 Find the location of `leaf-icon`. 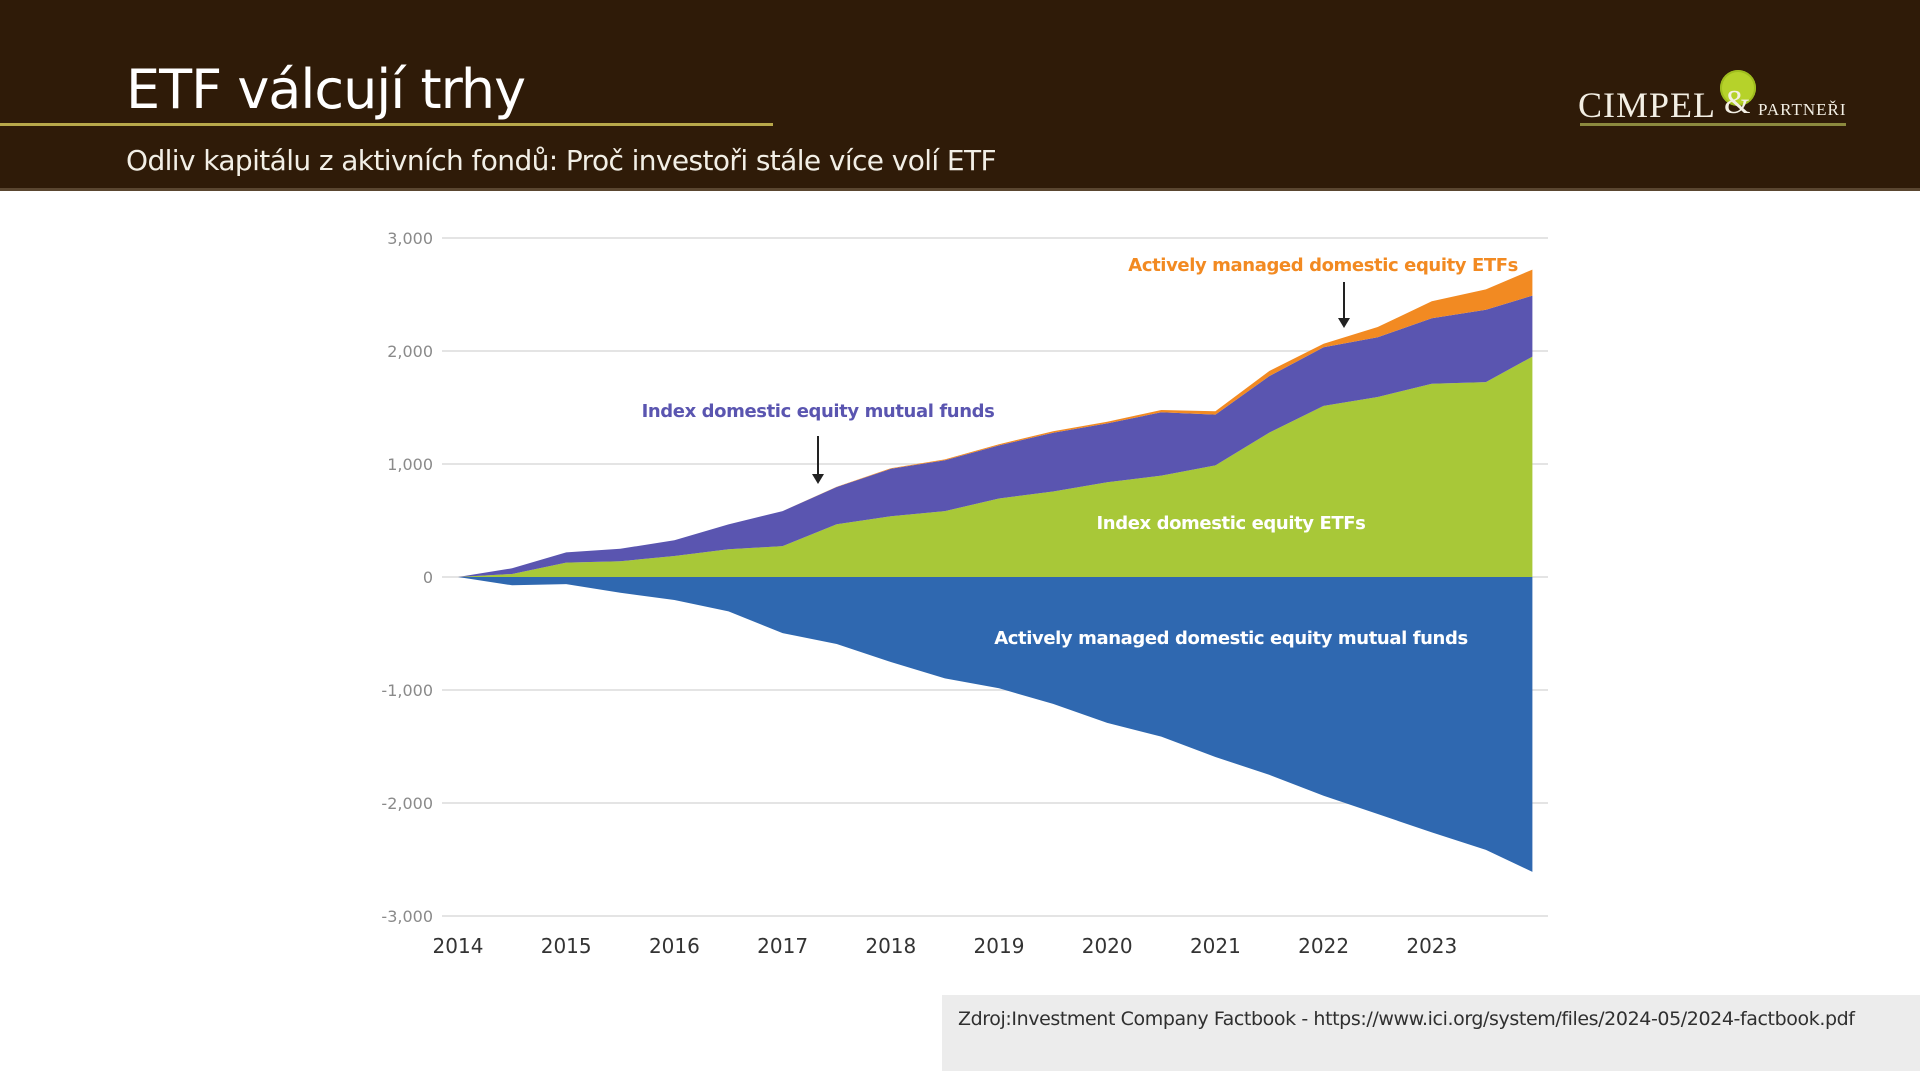

leaf-icon is located at coordinates (1738, 88).